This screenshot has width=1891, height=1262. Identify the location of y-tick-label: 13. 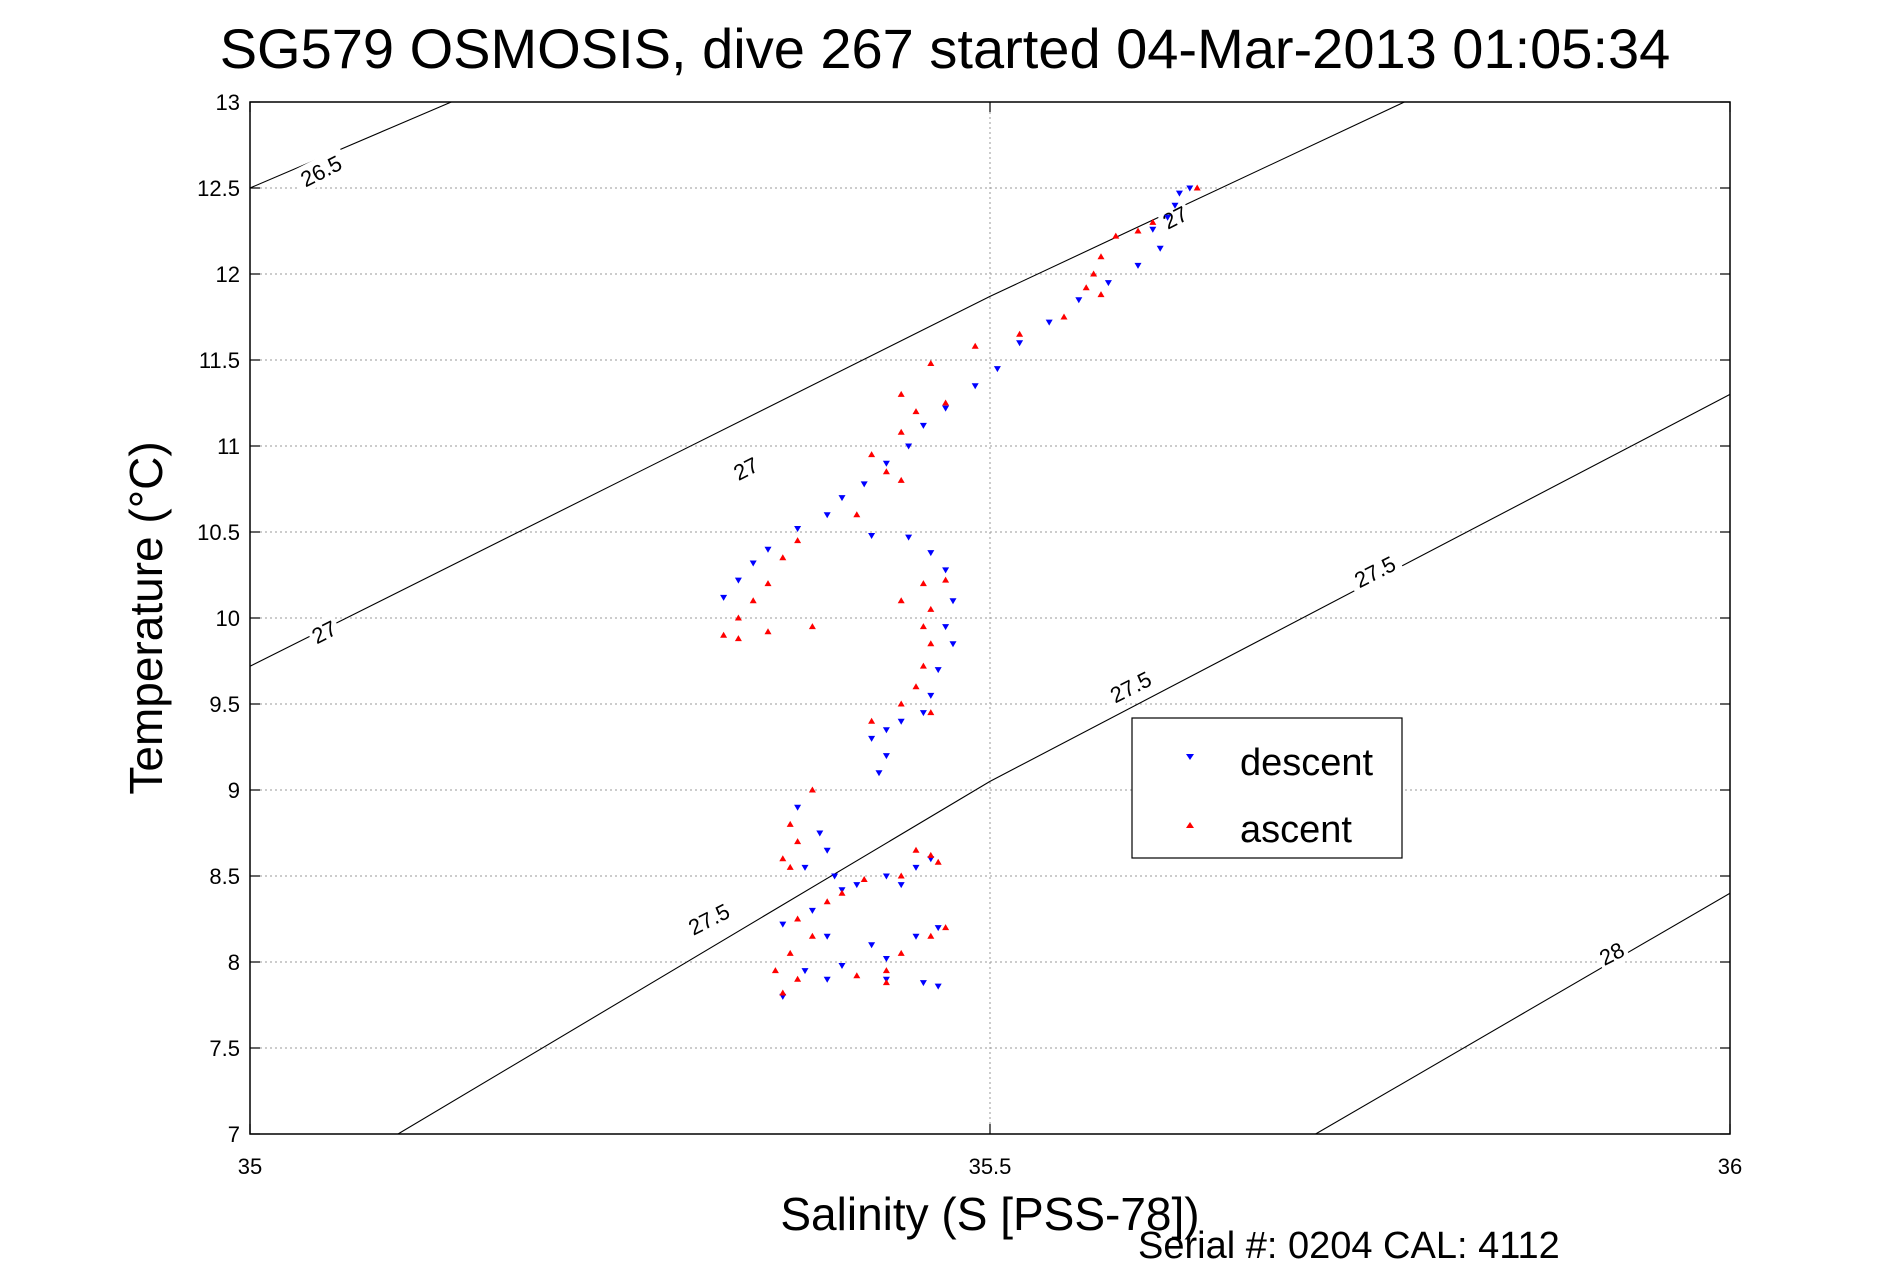
(228, 102).